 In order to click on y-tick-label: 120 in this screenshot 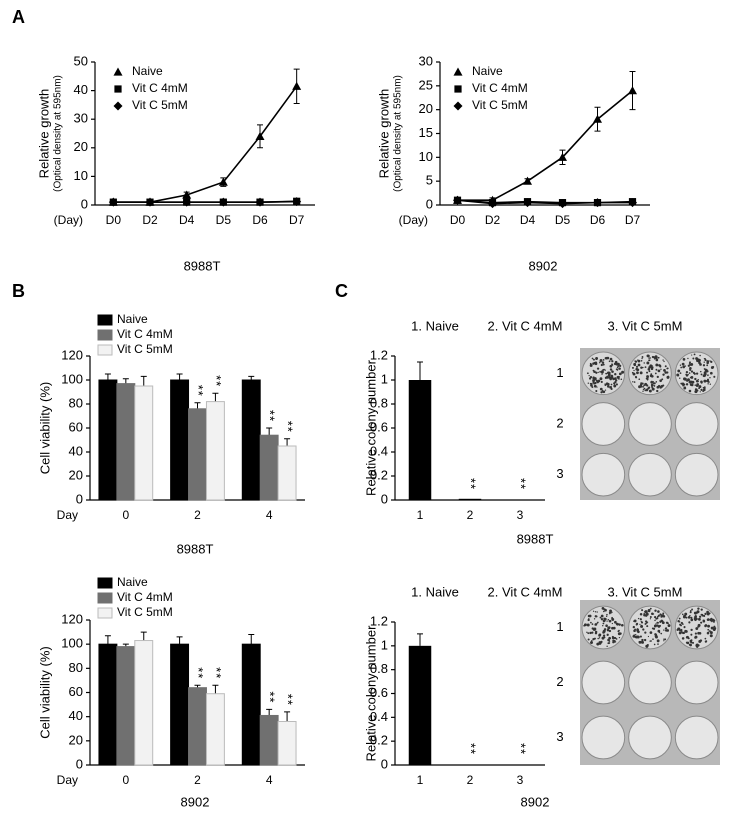, I will do `click(72, 354)`.